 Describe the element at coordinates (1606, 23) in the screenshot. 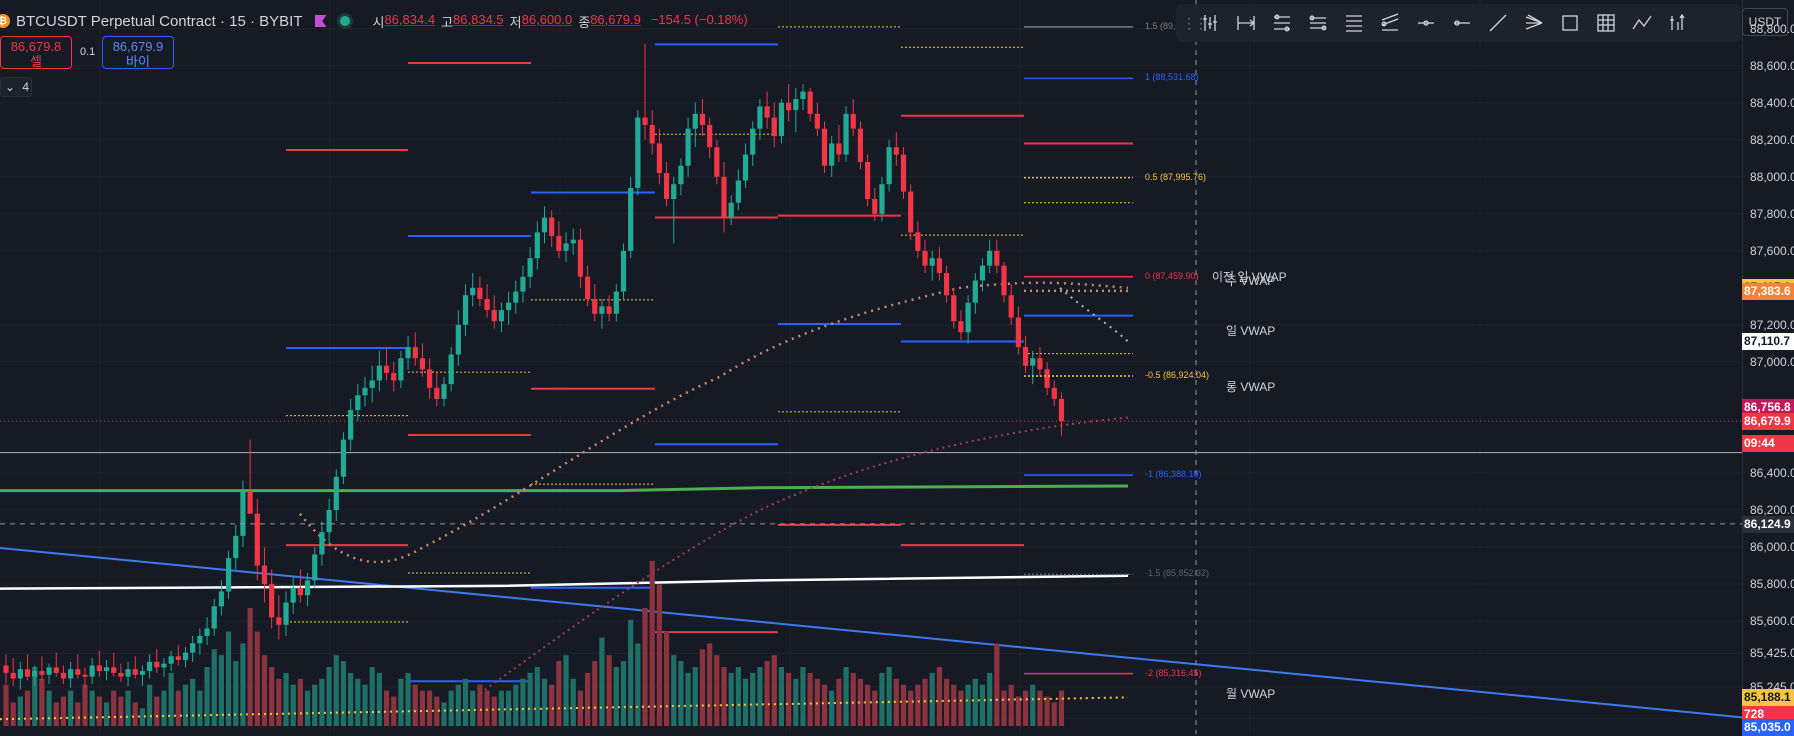

I see `grid-icon` at that location.